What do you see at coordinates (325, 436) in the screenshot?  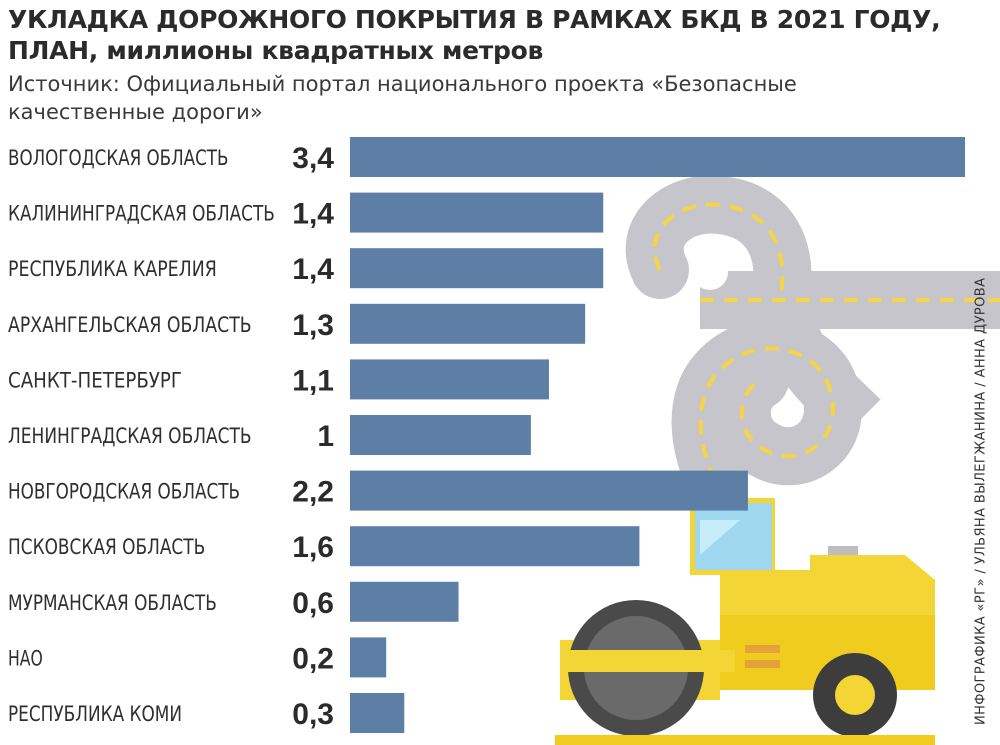 I see `value-label-6: 1` at bounding box center [325, 436].